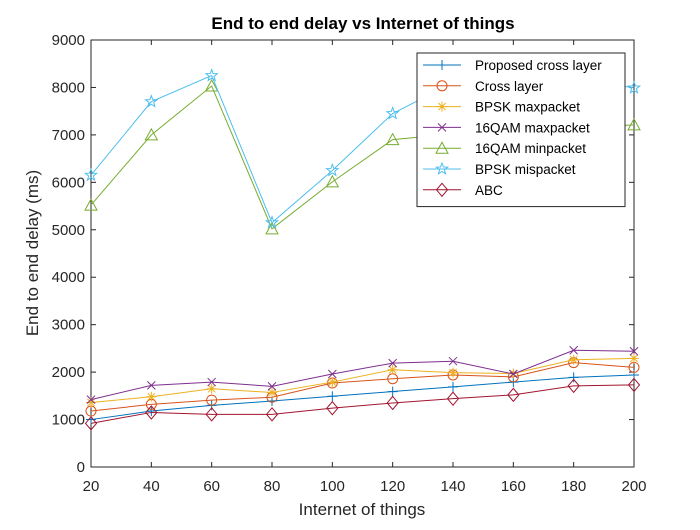  I want to click on legend-item: BPSK mispacket, so click(499, 169).